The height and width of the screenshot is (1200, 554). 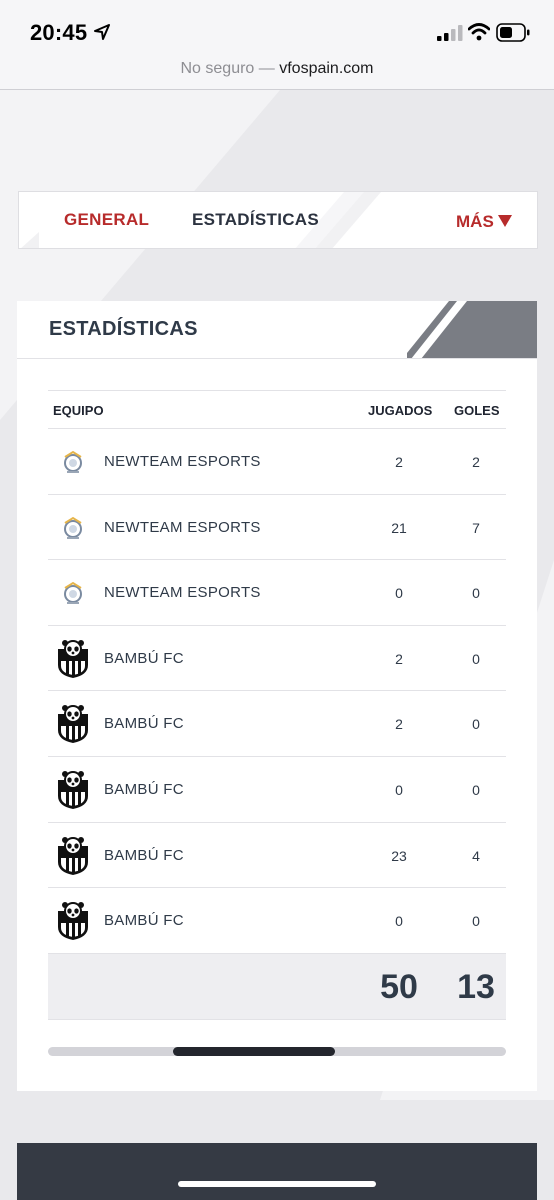 I want to click on section-tabs: GENERAL ESTADÍSTICAS MÁS, so click(x=278, y=220).